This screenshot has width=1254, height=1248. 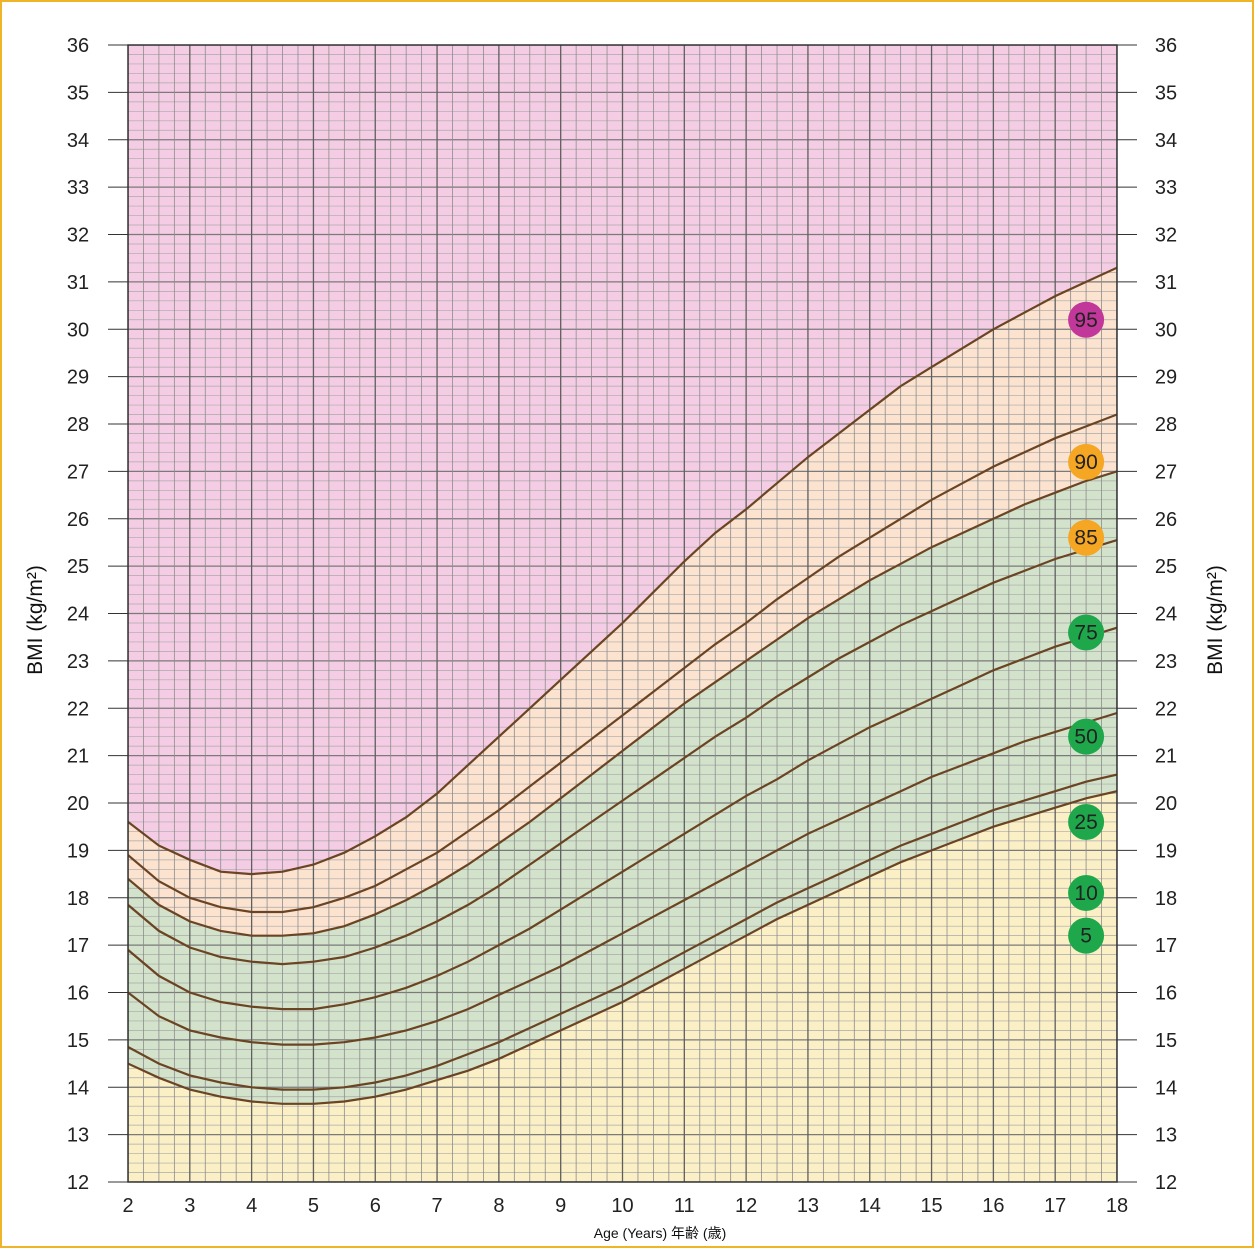 I want to click on y-tick-label-right: 13, so click(x=1166, y=1136).